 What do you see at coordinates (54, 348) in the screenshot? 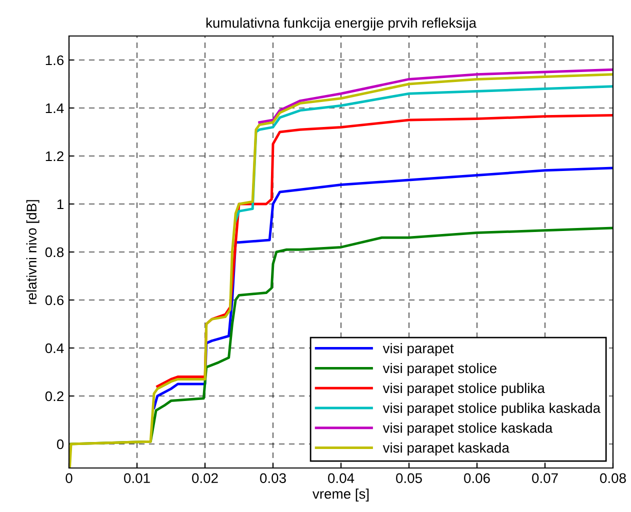
I see `y-tick-label: 0.4` at bounding box center [54, 348].